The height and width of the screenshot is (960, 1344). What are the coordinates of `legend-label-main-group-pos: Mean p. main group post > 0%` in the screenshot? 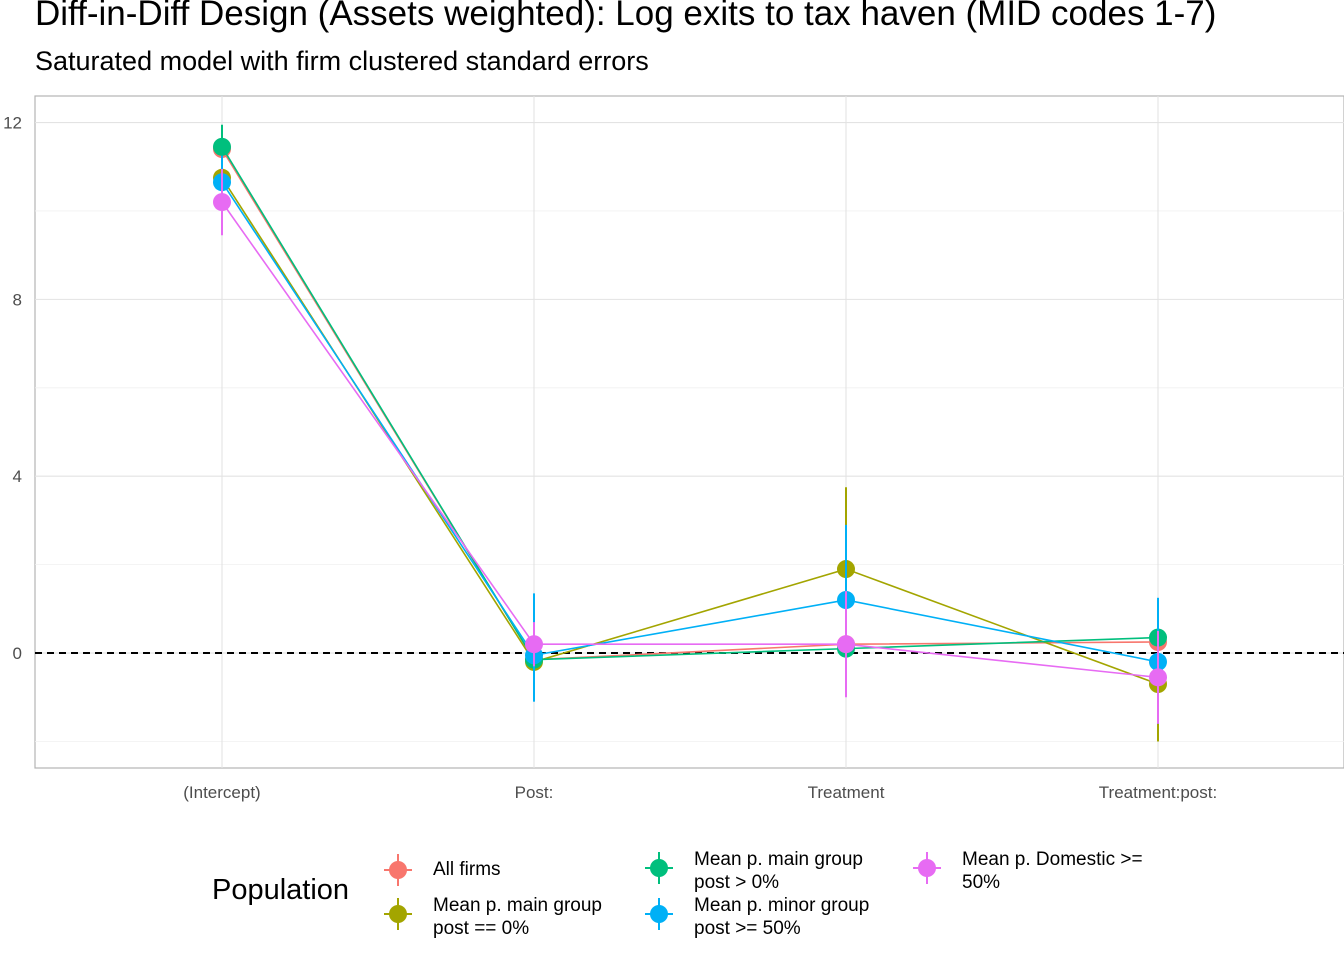 It's located at (778, 871).